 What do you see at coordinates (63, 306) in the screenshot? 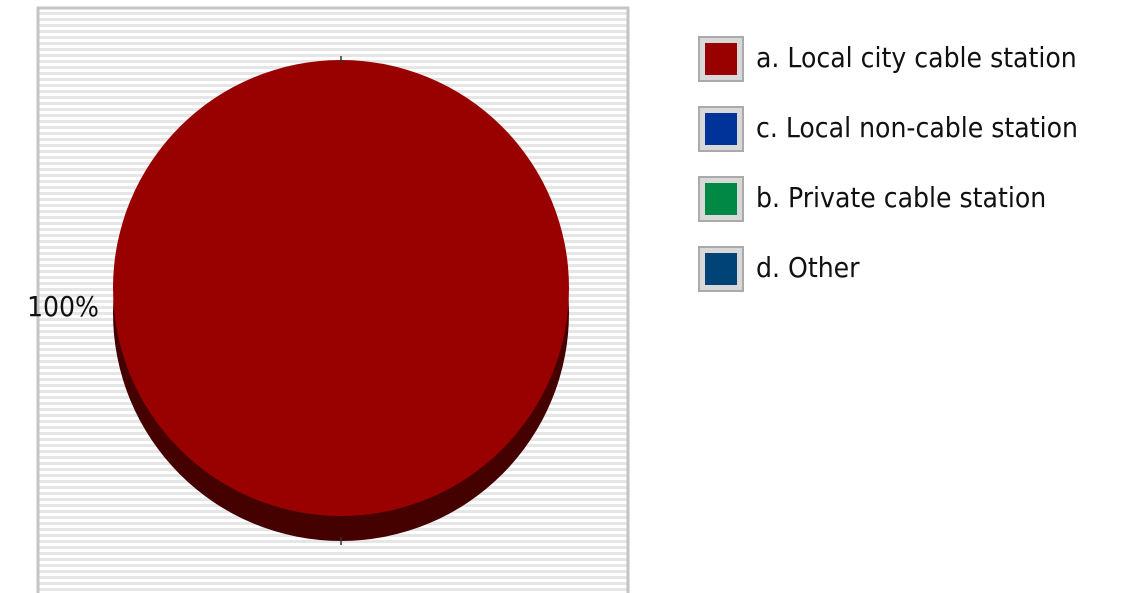
I see `data-label: 100%` at bounding box center [63, 306].